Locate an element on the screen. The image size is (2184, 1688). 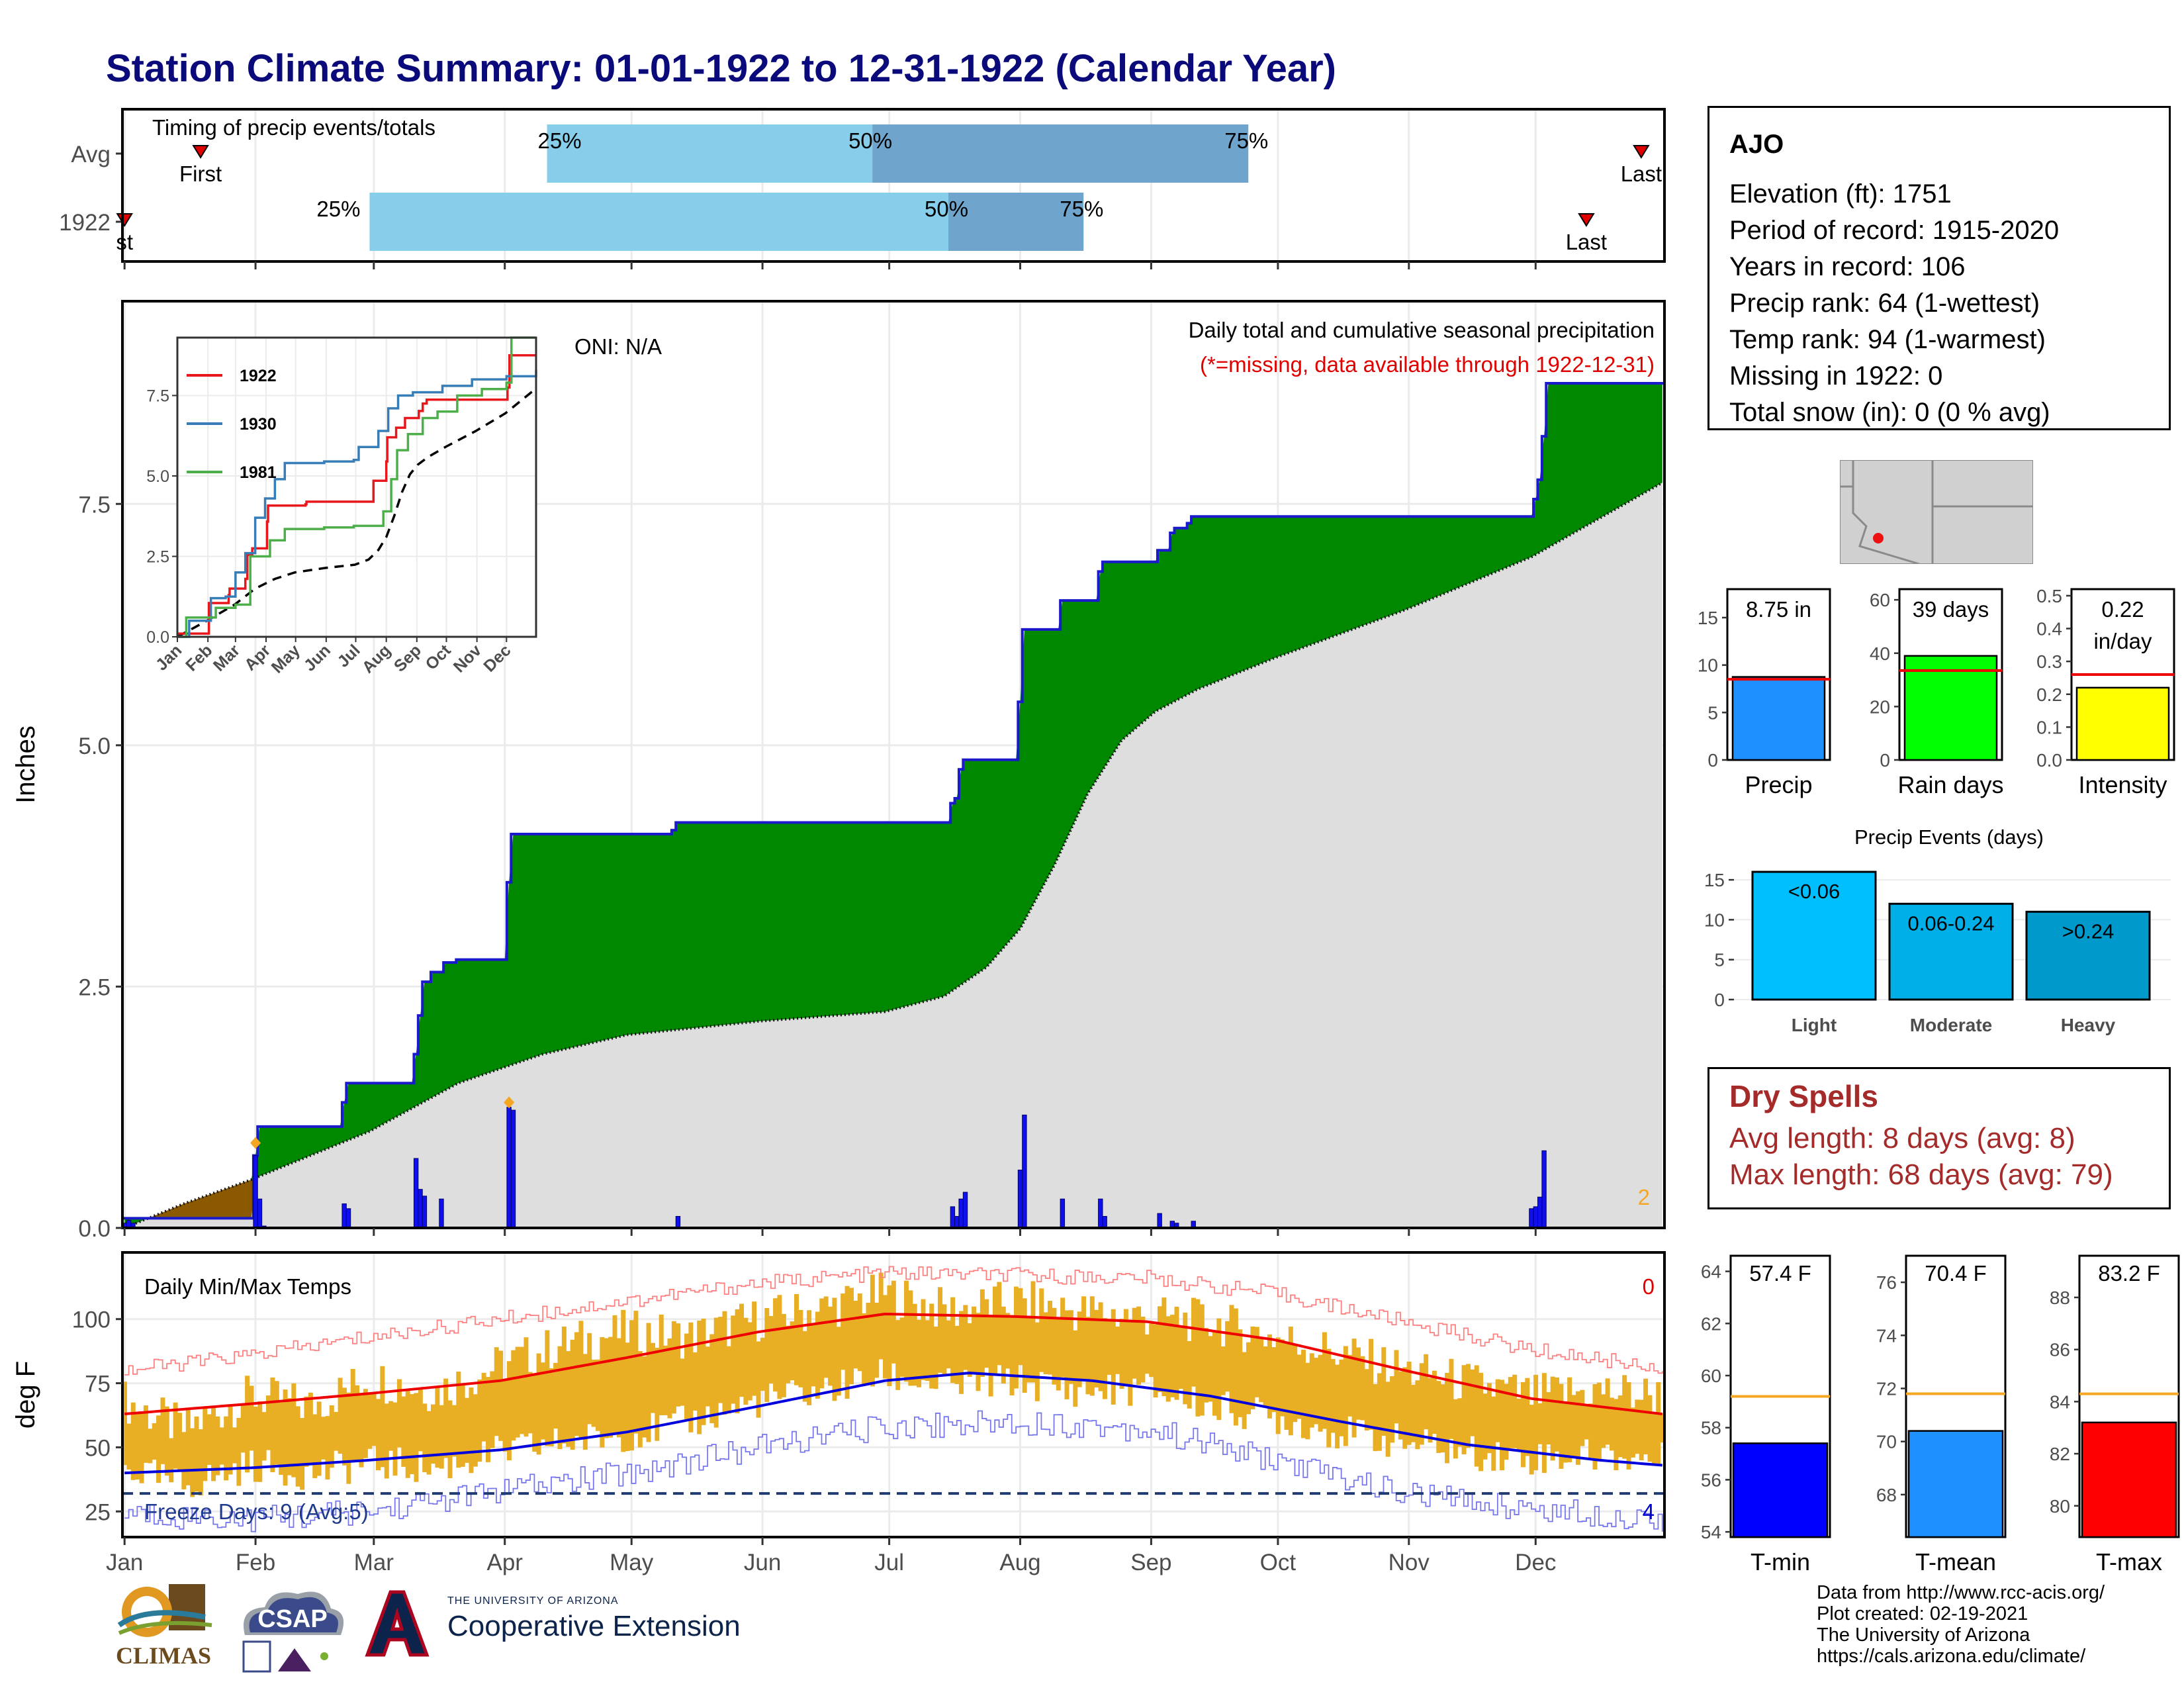
temp-stat-value: 57.4 F is located at coordinates (1780, 1273).